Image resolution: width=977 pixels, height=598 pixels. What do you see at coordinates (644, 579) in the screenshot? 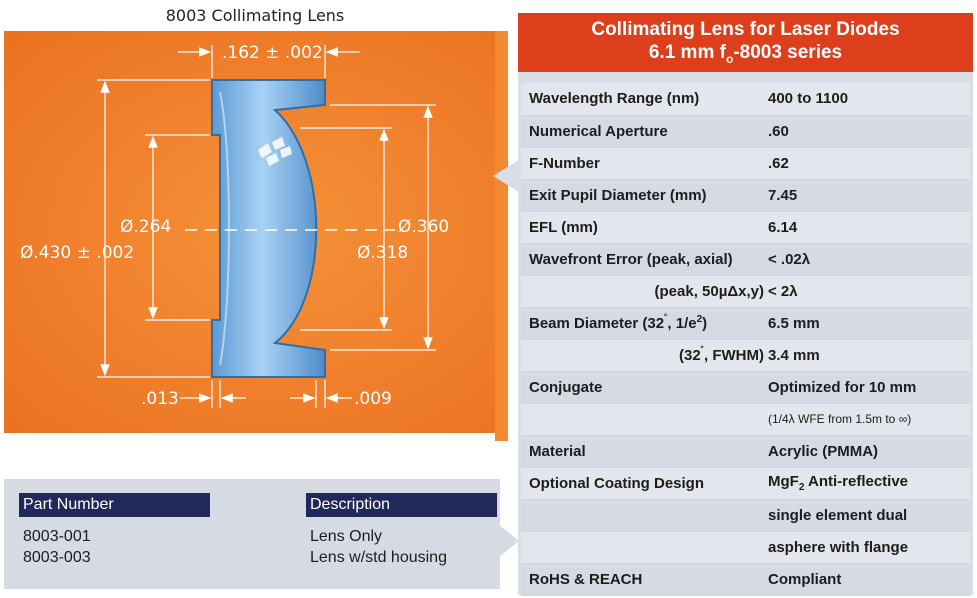
I see `spec-label: RoHS & REACH` at bounding box center [644, 579].